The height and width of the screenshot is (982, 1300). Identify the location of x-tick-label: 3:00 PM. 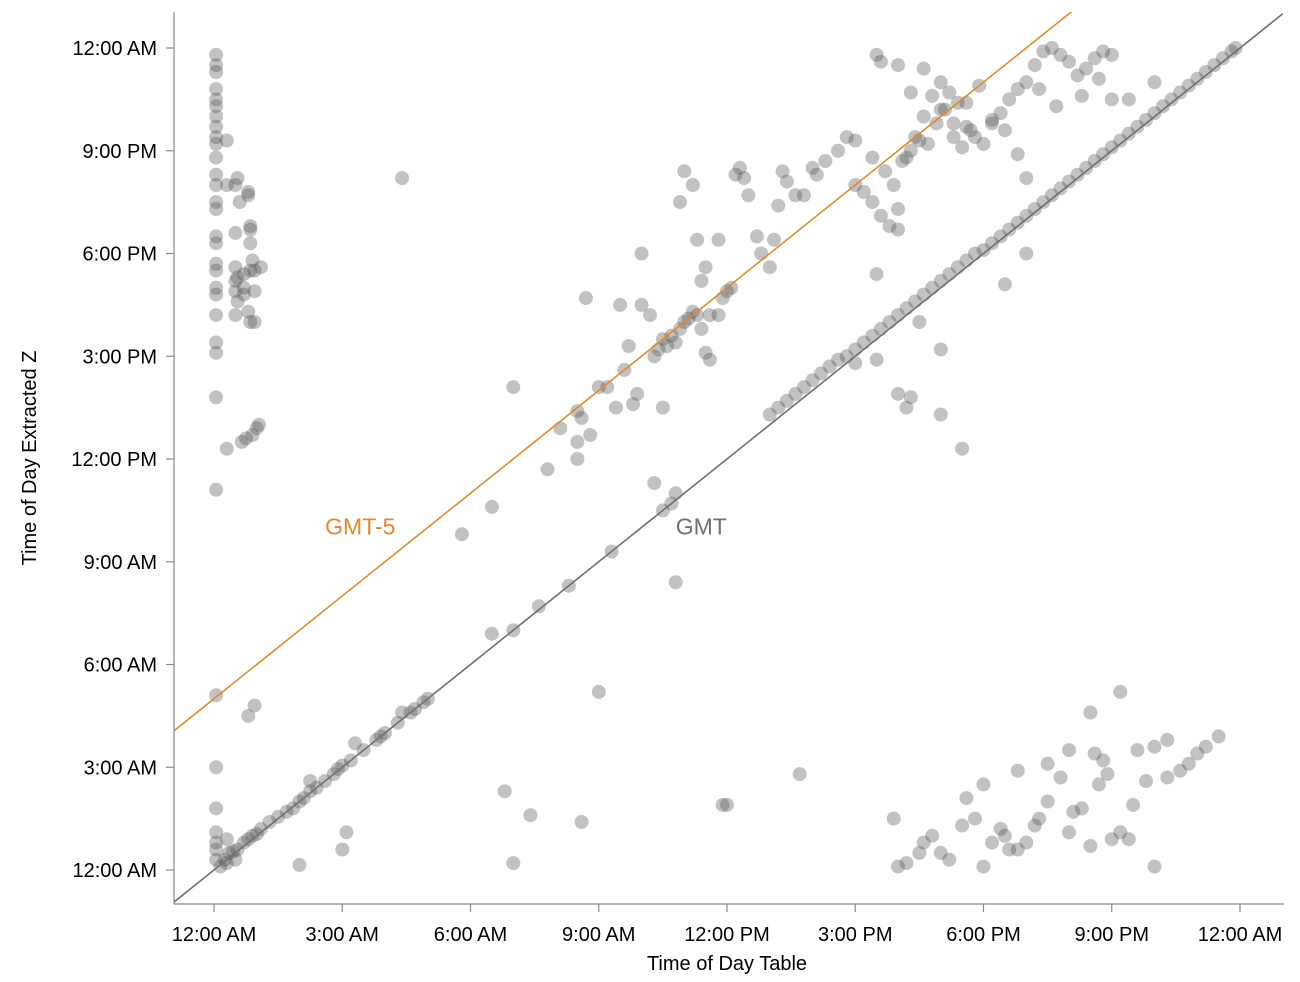
(855, 935).